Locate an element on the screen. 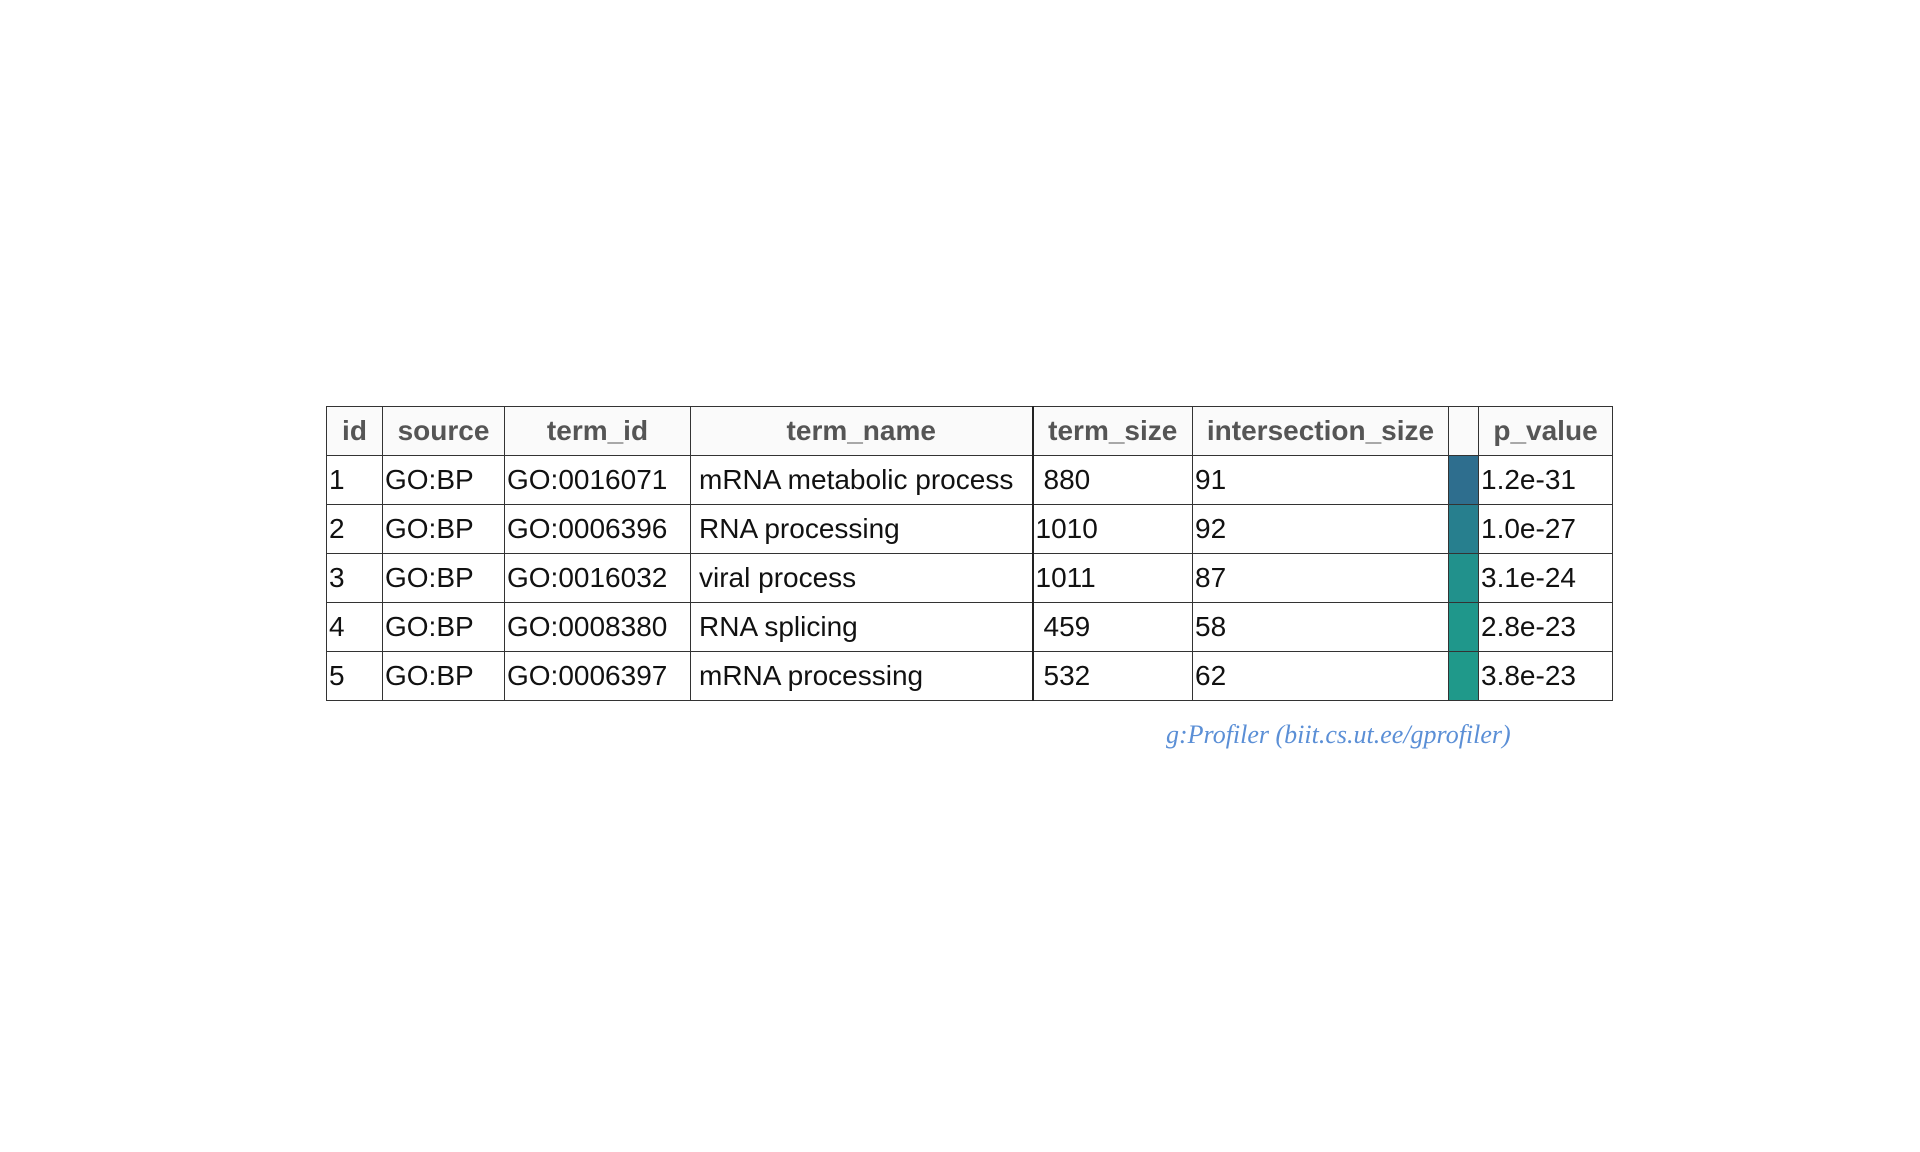 This screenshot has width=1920, height=1152. cell-term-size: 1011 is located at coordinates (1112, 578).